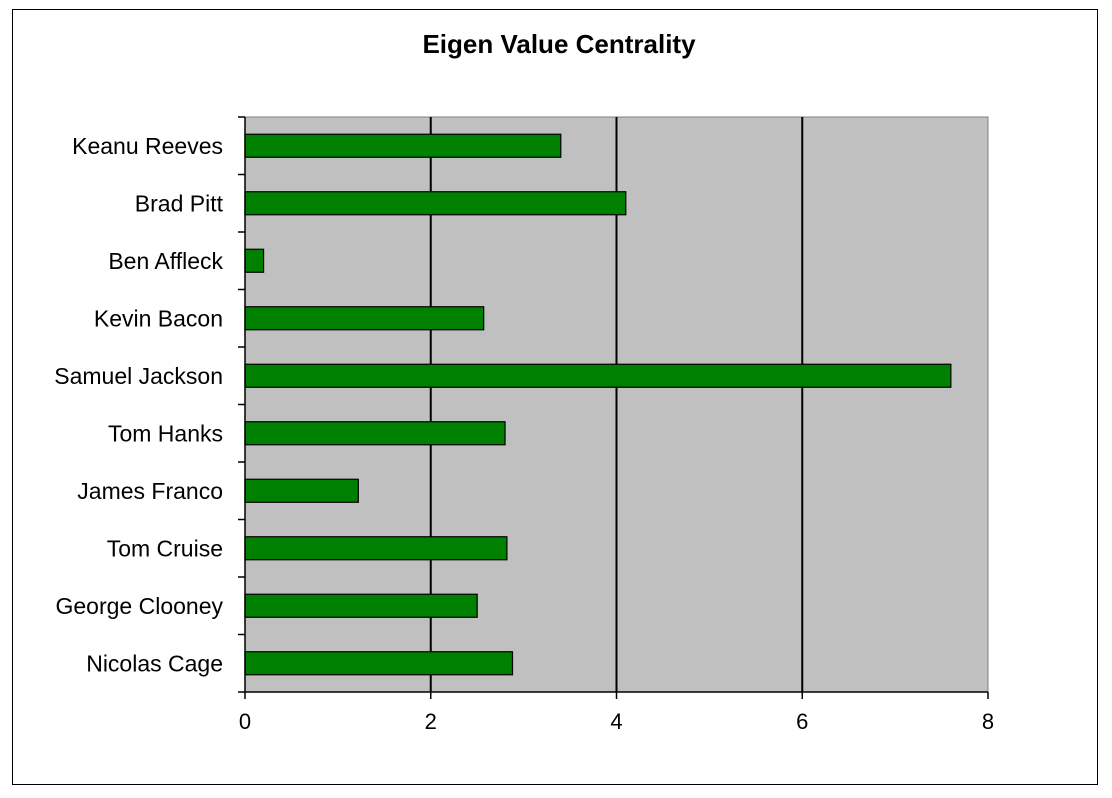  Describe the element at coordinates (158, 318) in the screenshot. I see `category-label-3: Kevin Bacon` at that location.